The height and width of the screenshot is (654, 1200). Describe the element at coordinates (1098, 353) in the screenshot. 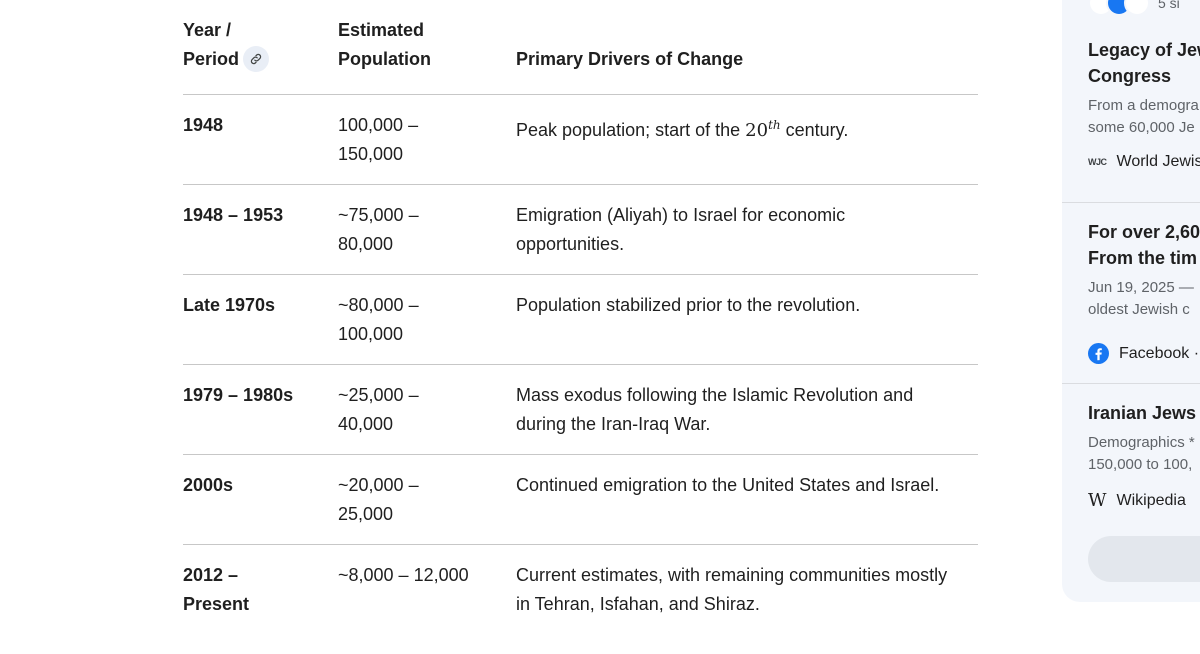

I see `facebook-icon` at that location.